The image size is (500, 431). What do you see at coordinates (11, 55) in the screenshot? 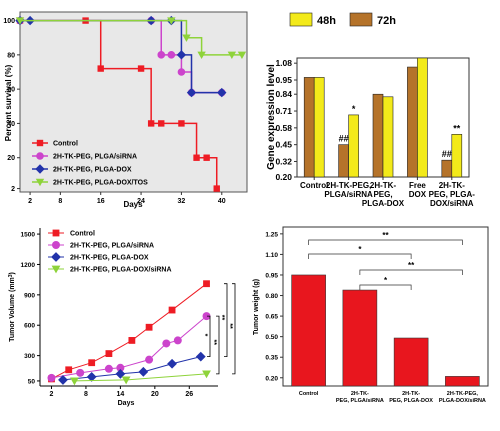
I see `survival-y-tick-label: 80` at bounding box center [11, 55].